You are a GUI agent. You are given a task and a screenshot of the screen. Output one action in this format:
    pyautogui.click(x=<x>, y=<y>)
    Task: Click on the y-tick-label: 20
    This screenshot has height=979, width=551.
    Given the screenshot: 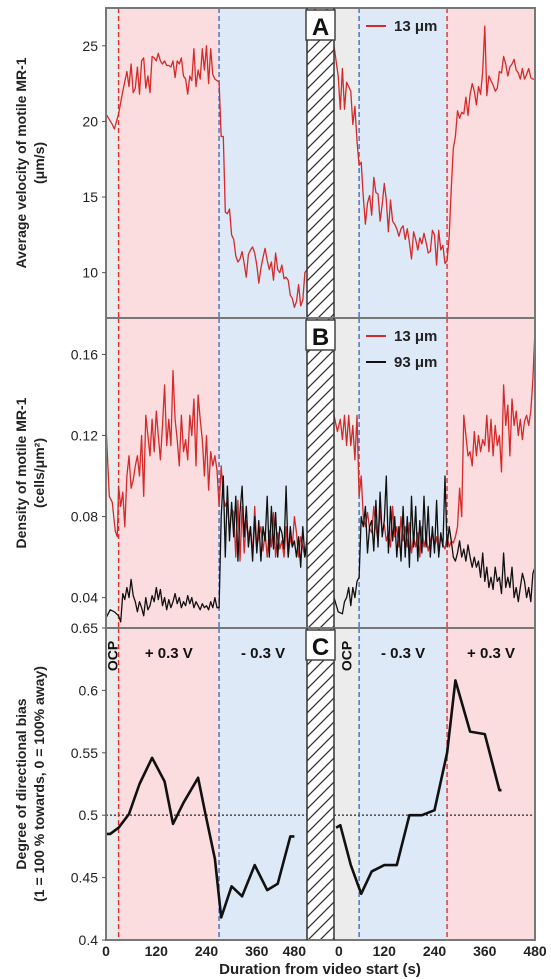 What is the action you would take?
    pyautogui.click(x=90, y=121)
    